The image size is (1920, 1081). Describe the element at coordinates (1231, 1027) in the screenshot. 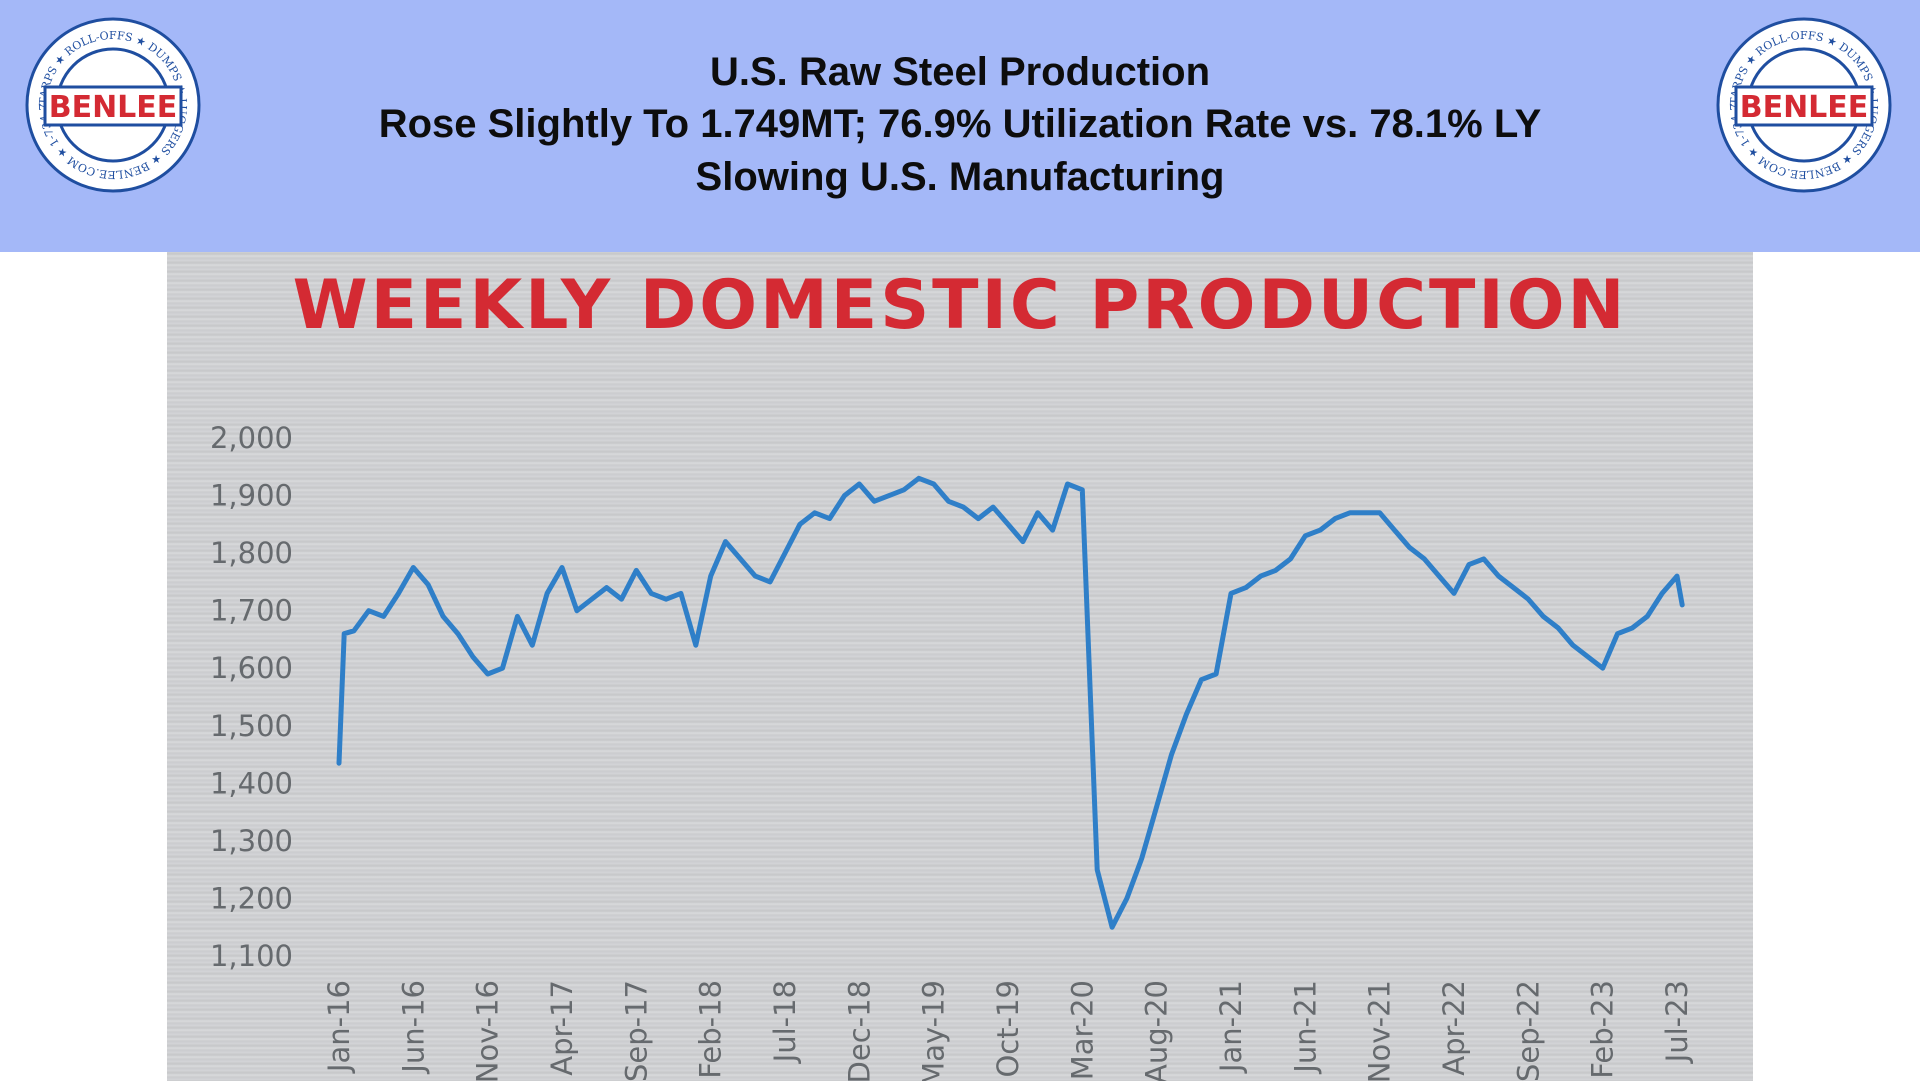

I see `x-tick-label: Jan-21` at that location.